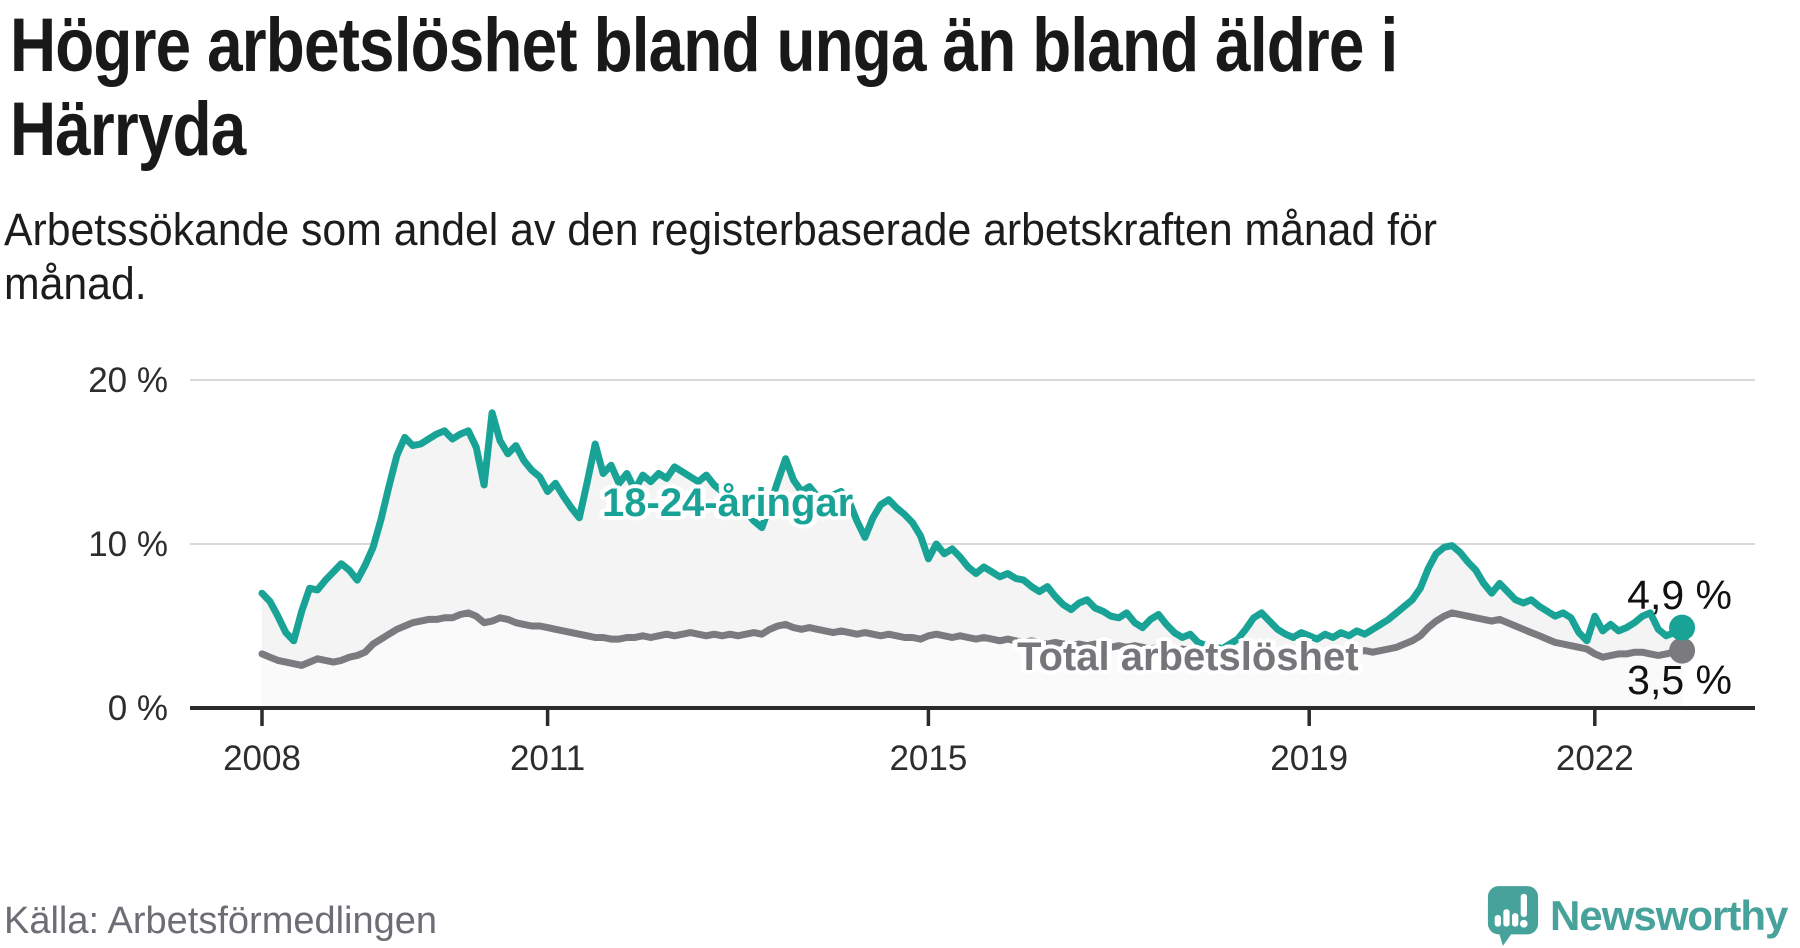 This screenshot has width=1800, height=948. Describe the element at coordinates (1309, 758) in the screenshot. I see `x-tick-label-2019: 2019` at that location.